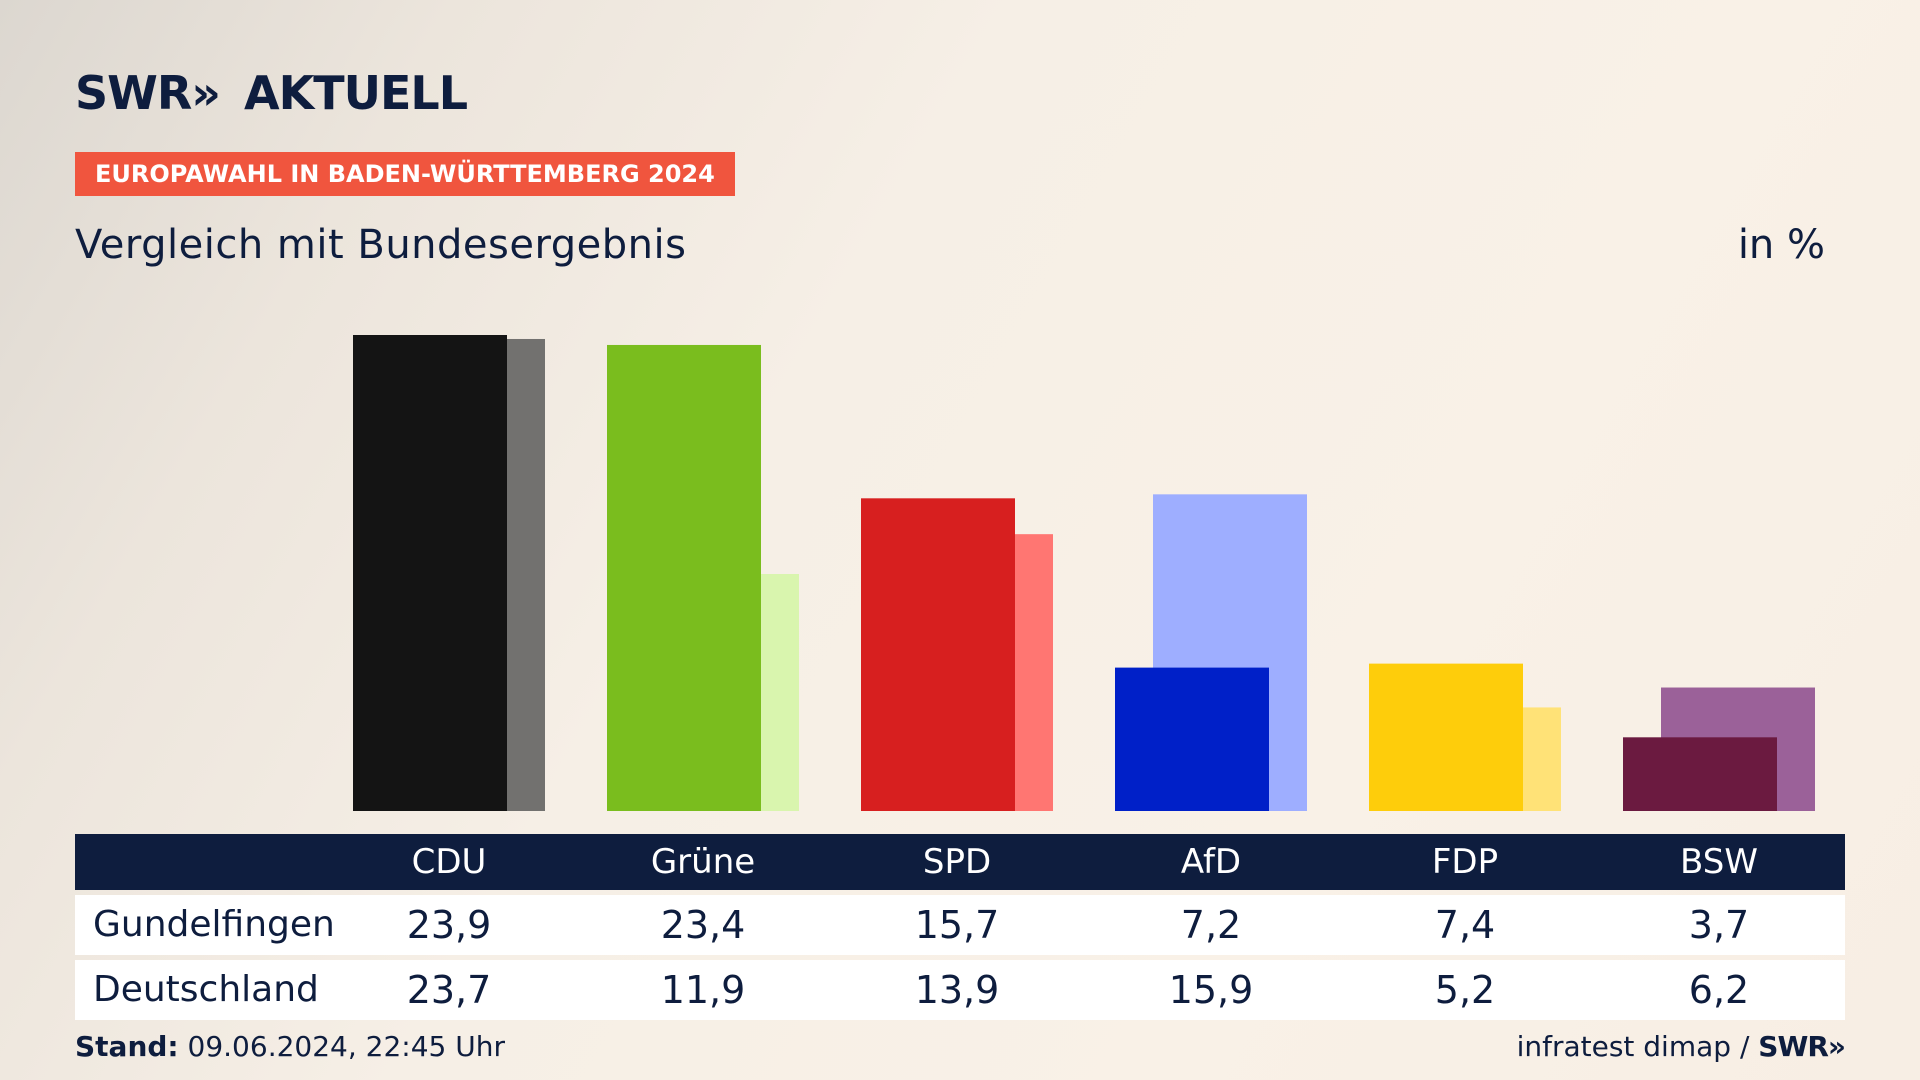 This screenshot has width=1920, height=1080. I want to click on bar-gruene-gundelfingen, so click(684, 577).